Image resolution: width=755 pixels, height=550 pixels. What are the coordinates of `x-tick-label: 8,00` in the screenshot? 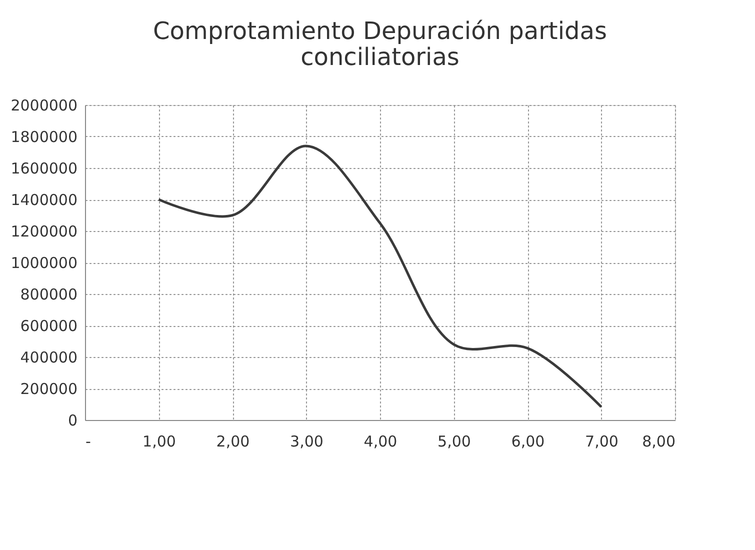 It's located at (659, 441).